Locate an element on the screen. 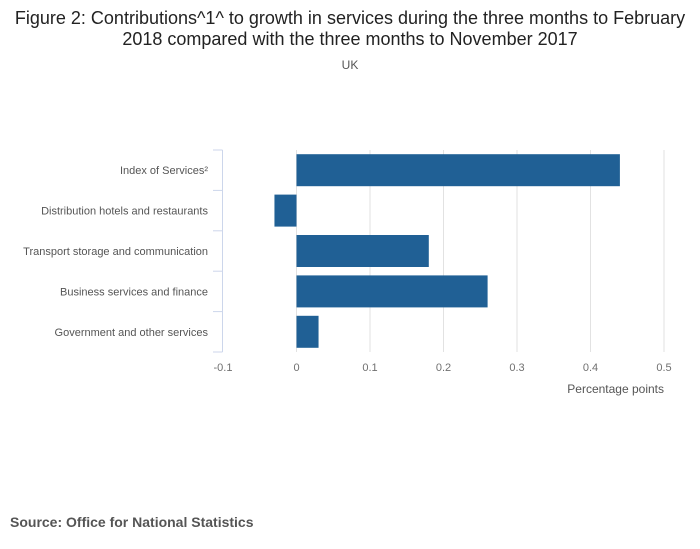  chart-subtitle: UK is located at coordinates (350, 65).